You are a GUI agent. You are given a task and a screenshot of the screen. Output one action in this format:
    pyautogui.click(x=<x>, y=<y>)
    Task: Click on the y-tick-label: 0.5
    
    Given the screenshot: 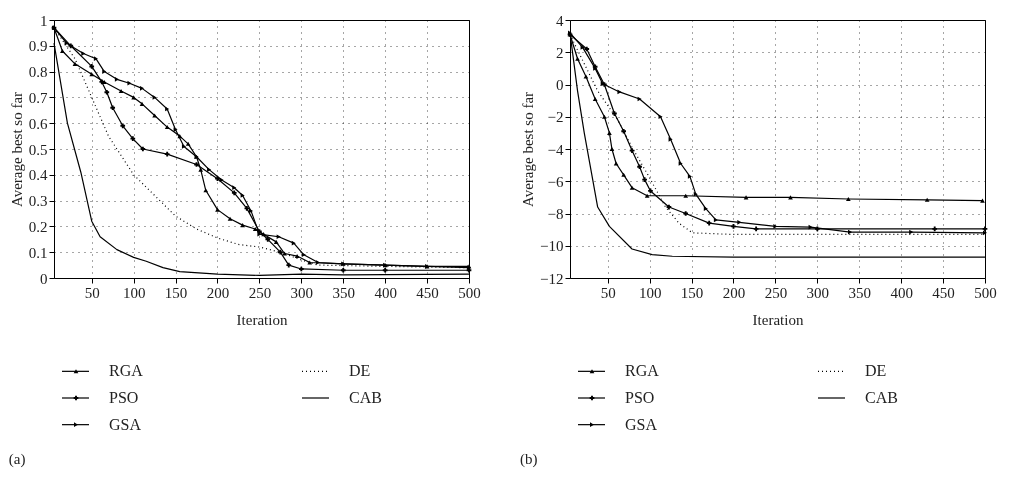 What is the action you would take?
    pyautogui.click(x=38, y=149)
    